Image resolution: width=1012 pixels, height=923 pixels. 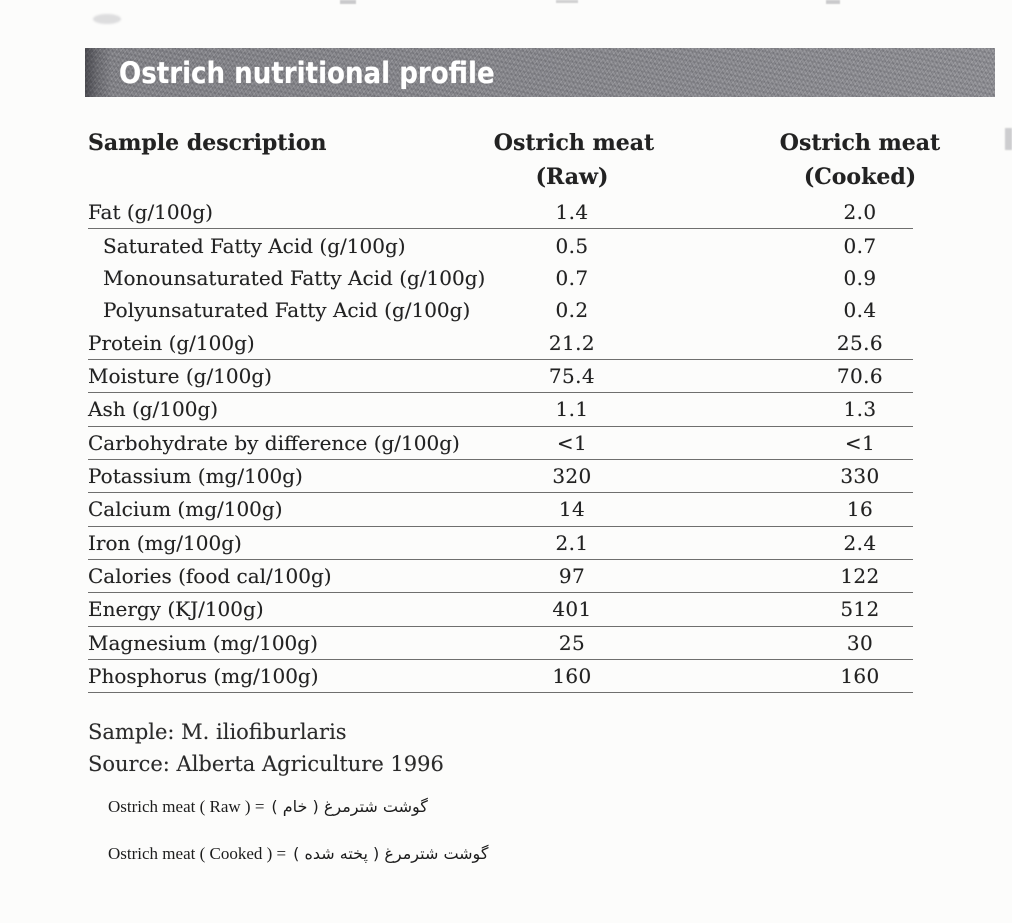 What do you see at coordinates (572, 375) in the screenshot?
I see `raw-value: 75.4` at bounding box center [572, 375].